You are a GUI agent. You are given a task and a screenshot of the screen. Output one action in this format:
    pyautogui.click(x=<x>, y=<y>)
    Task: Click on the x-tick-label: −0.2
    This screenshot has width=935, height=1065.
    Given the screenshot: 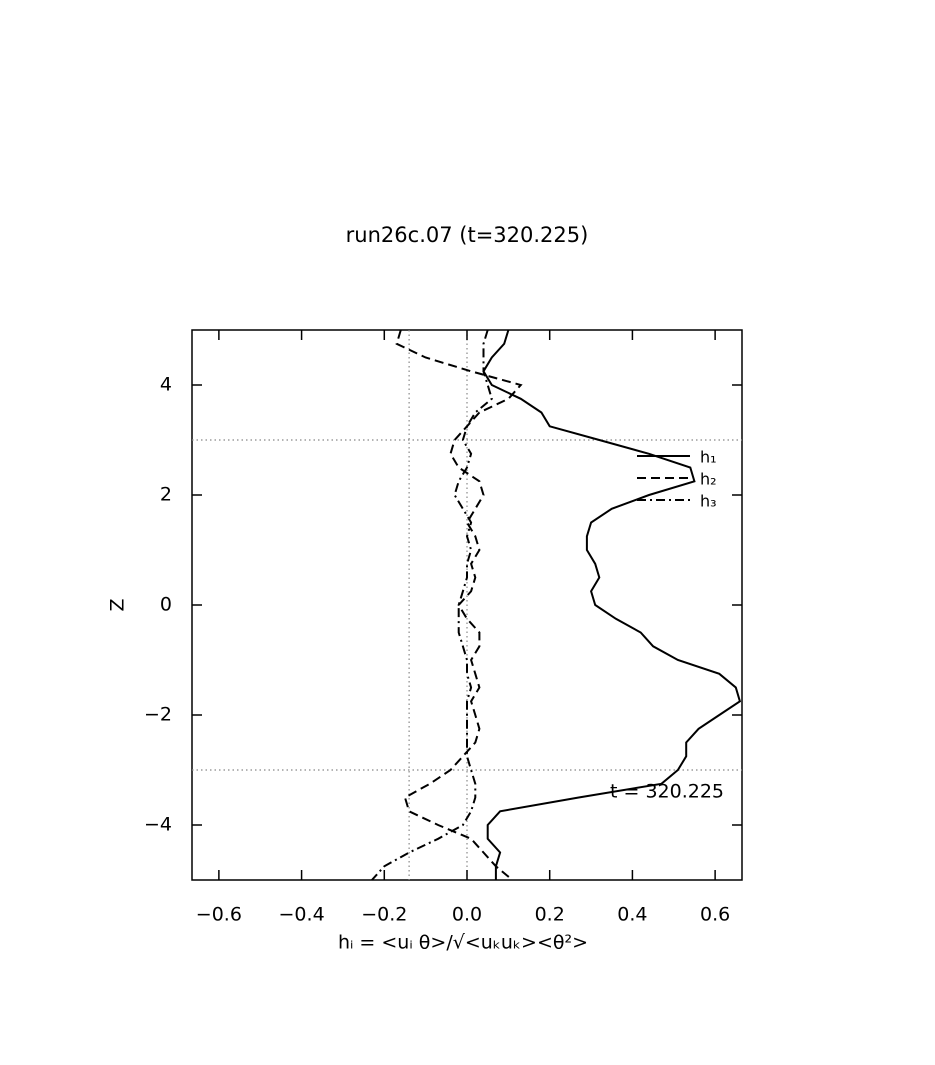 What is the action you would take?
    pyautogui.click(x=384, y=915)
    